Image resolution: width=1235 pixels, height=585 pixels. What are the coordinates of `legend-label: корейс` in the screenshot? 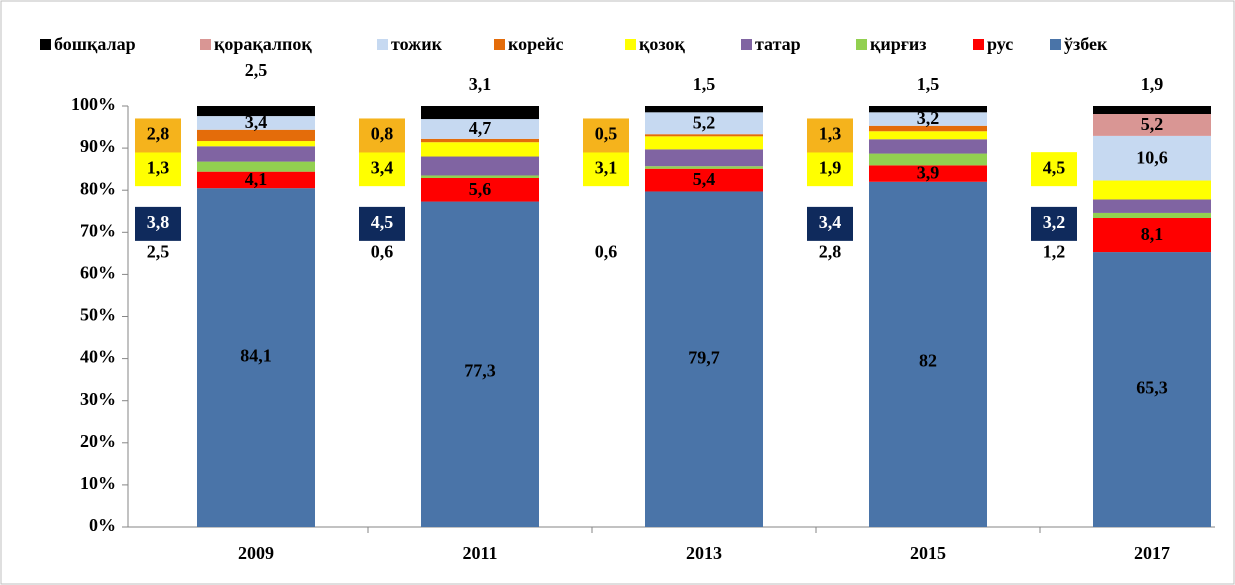 It's located at (536, 44).